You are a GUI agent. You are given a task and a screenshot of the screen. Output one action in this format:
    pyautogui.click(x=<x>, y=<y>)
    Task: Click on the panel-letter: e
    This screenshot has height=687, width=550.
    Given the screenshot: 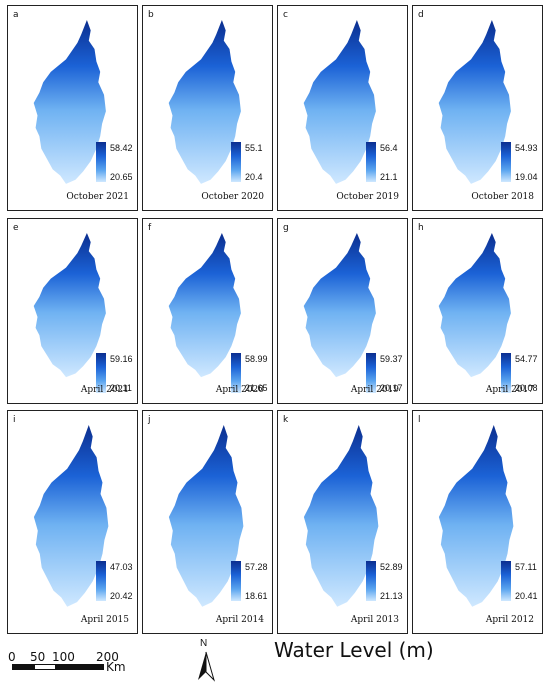 What is the action you would take?
    pyautogui.click(x=16, y=228)
    